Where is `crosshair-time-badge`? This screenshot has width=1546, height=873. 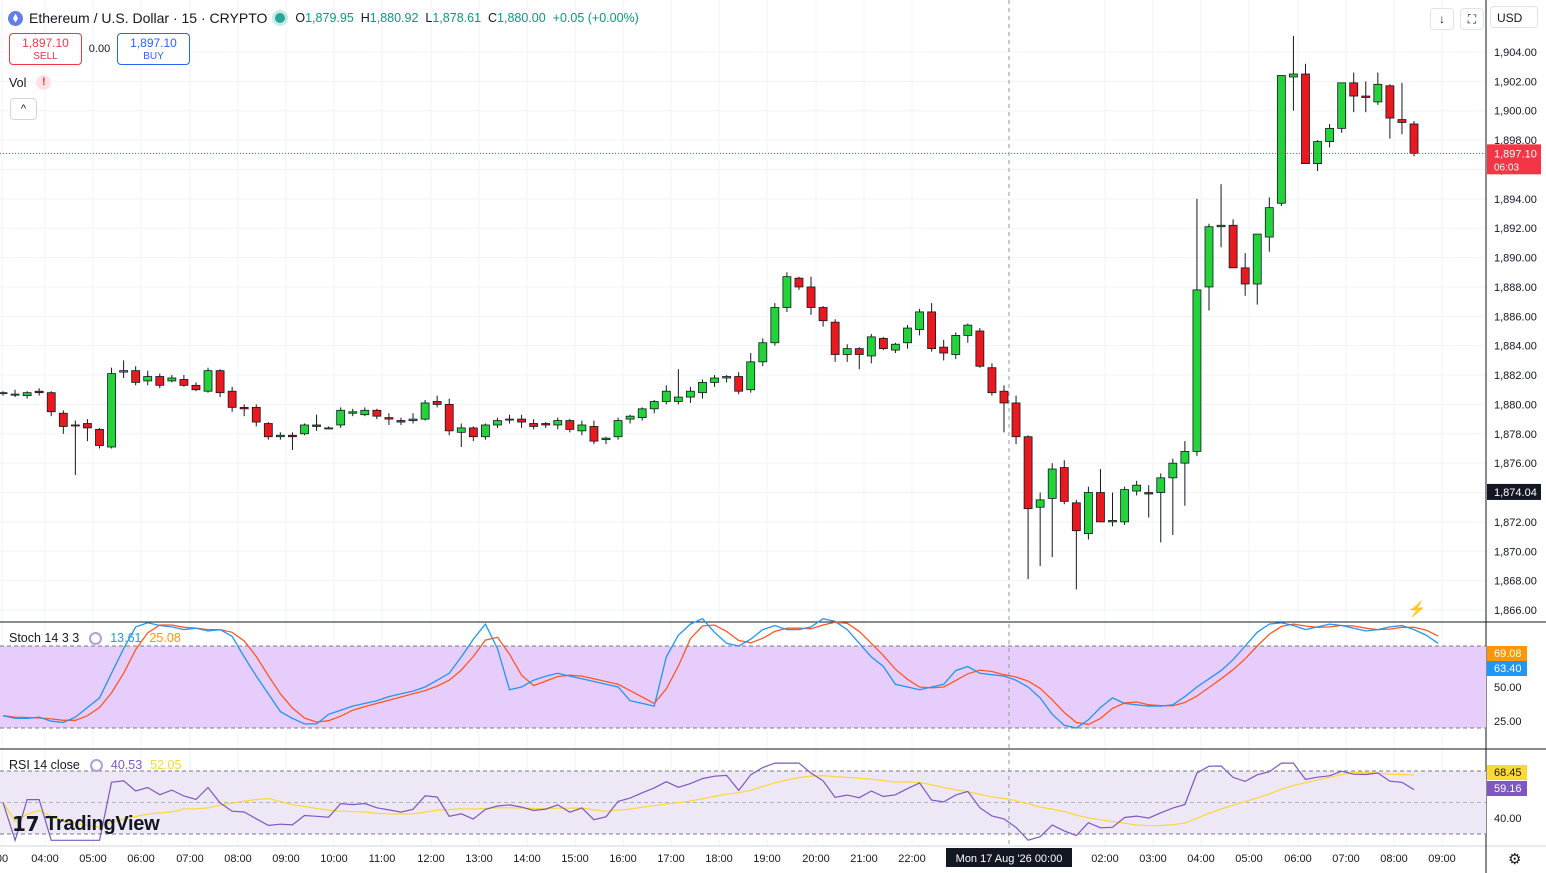
crosshair-time-badge is located at coordinates (1009, 857).